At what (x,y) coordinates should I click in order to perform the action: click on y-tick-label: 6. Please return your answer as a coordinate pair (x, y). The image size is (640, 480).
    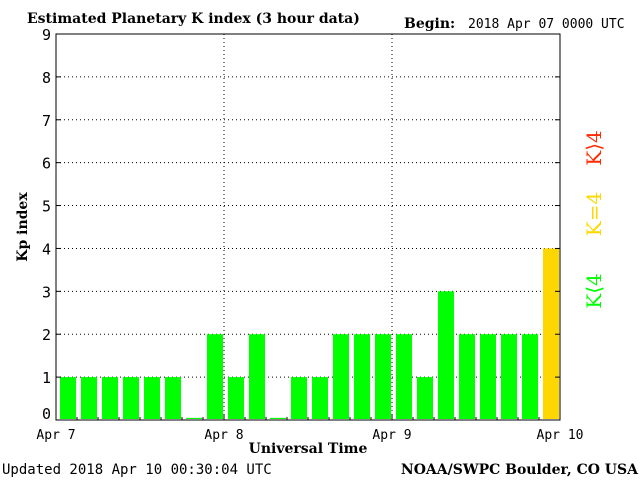
    Looking at the image, I should click on (46, 164).